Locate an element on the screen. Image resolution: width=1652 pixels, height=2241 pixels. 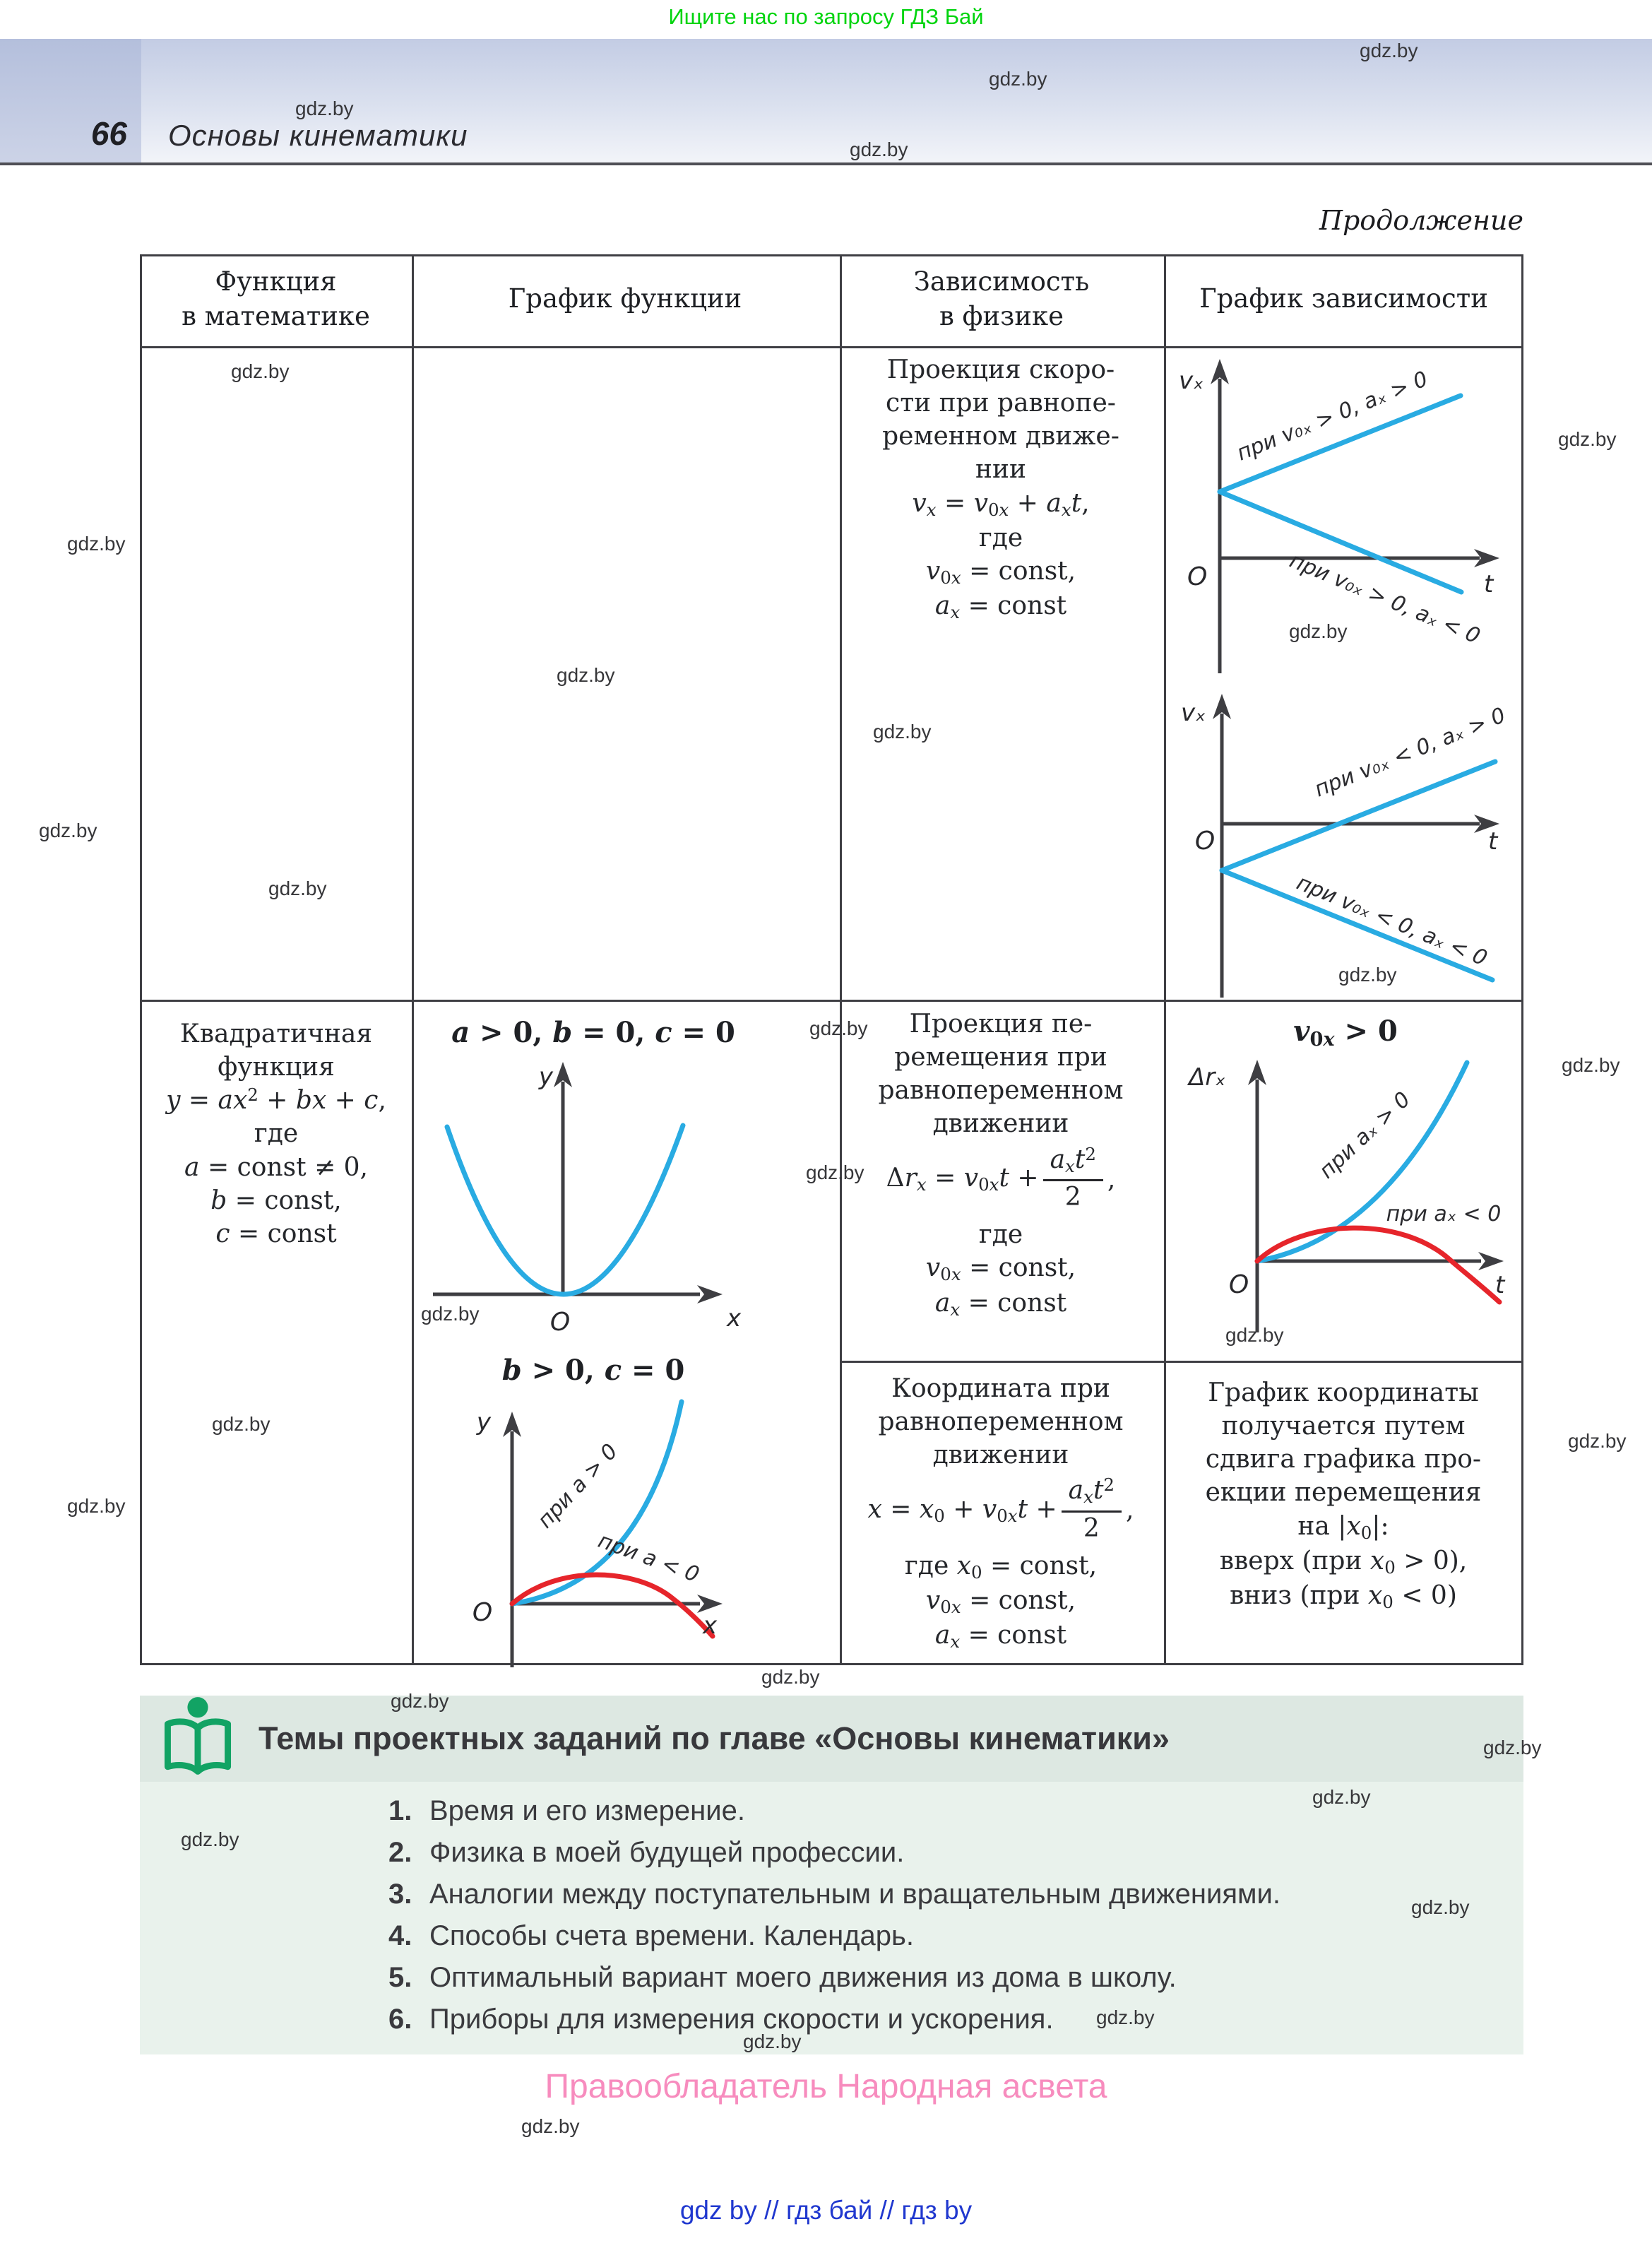
displacement-formula: Δrx = v0xt + axt2 2 , is located at coordinates (1001, 1179).